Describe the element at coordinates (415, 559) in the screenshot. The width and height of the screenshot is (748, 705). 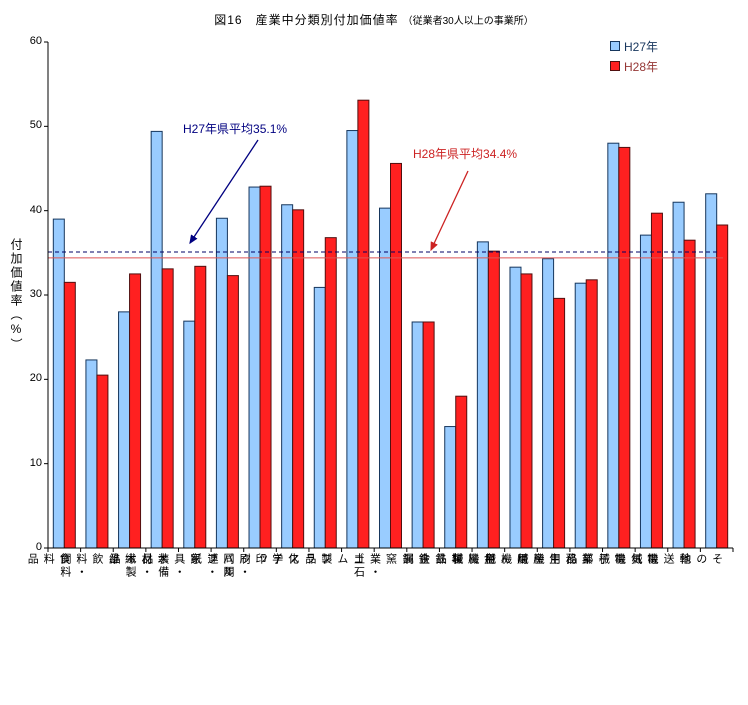
I see `x-category-label: 鉄鋼` at that location.